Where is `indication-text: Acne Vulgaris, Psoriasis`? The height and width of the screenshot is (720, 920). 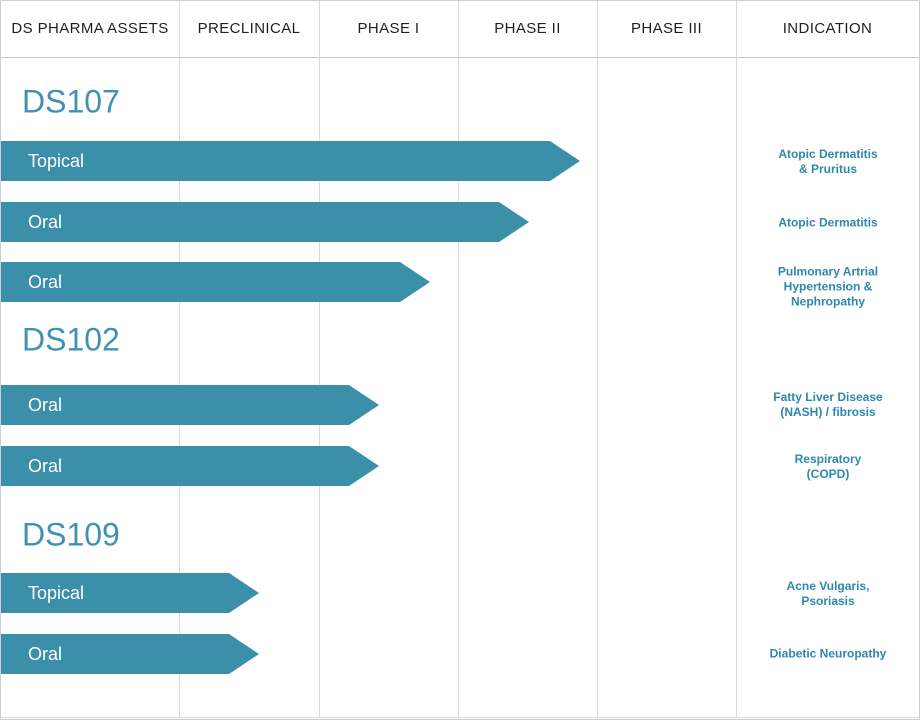
indication-text: Acne Vulgaris, Psoriasis is located at coordinates (828, 593).